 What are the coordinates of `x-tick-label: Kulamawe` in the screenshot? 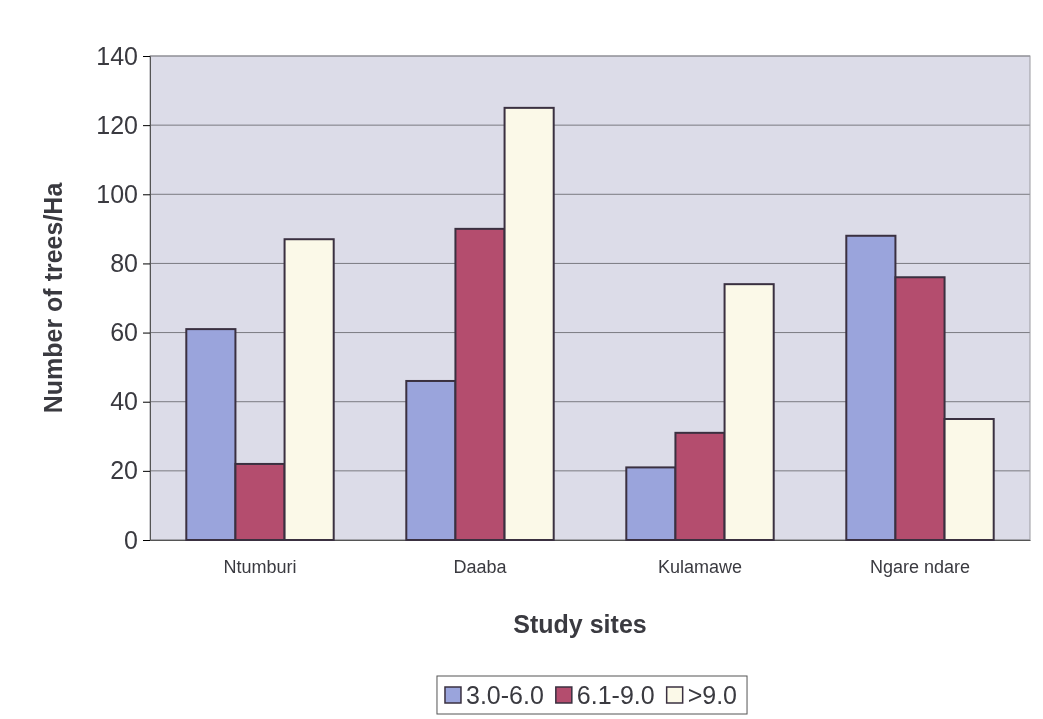 It's located at (700, 566).